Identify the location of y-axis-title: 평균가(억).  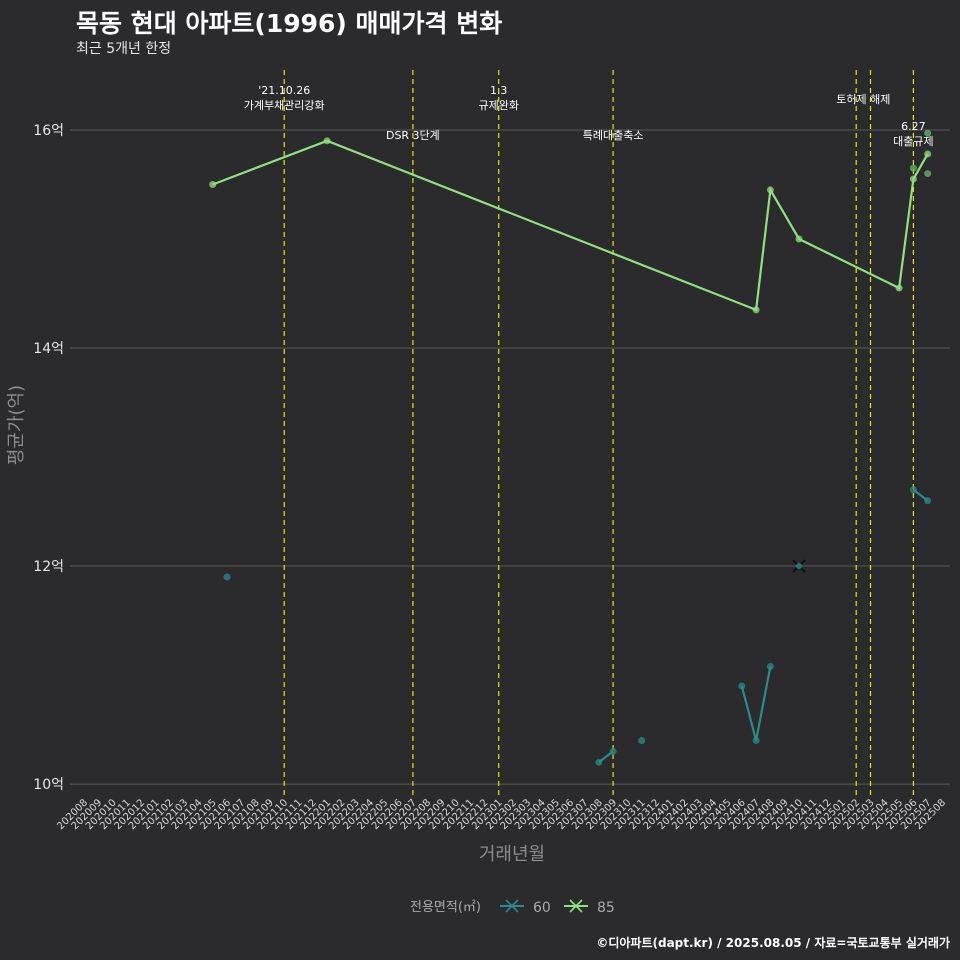
(16, 425).